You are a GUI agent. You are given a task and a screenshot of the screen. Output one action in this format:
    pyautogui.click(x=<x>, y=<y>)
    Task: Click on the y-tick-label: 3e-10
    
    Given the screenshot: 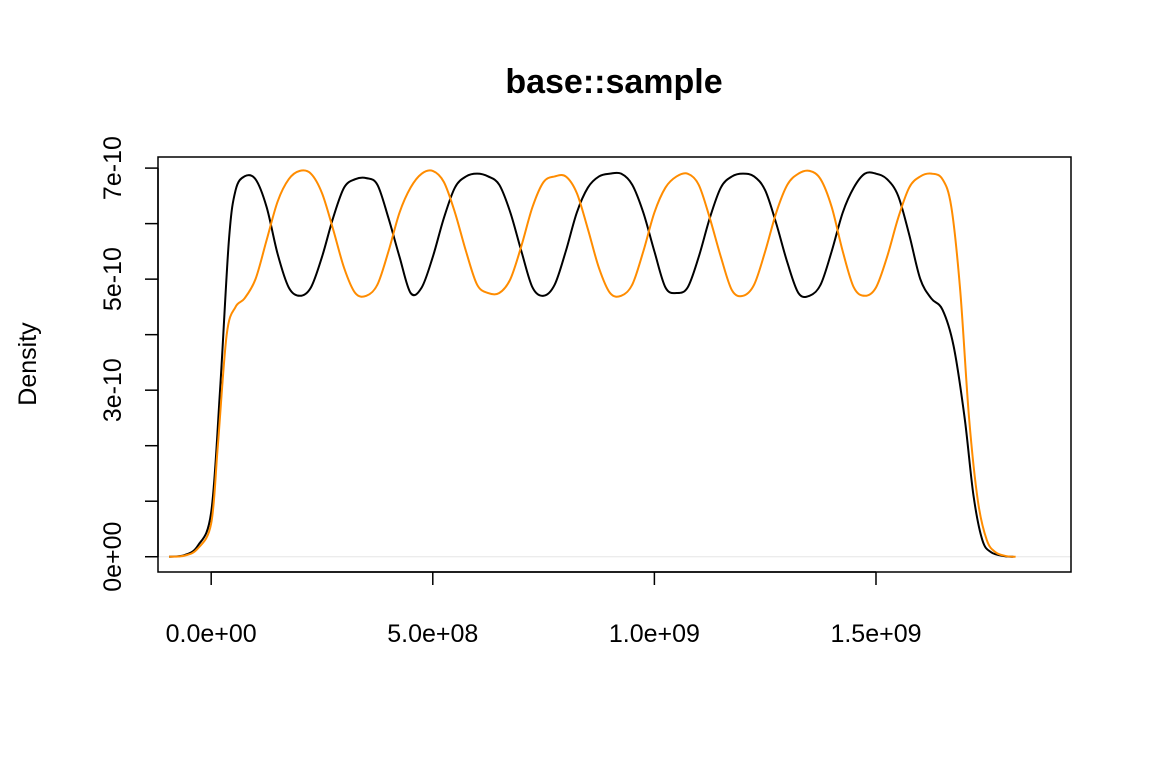 What is the action you would take?
    pyautogui.click(x=113, y=390)
    